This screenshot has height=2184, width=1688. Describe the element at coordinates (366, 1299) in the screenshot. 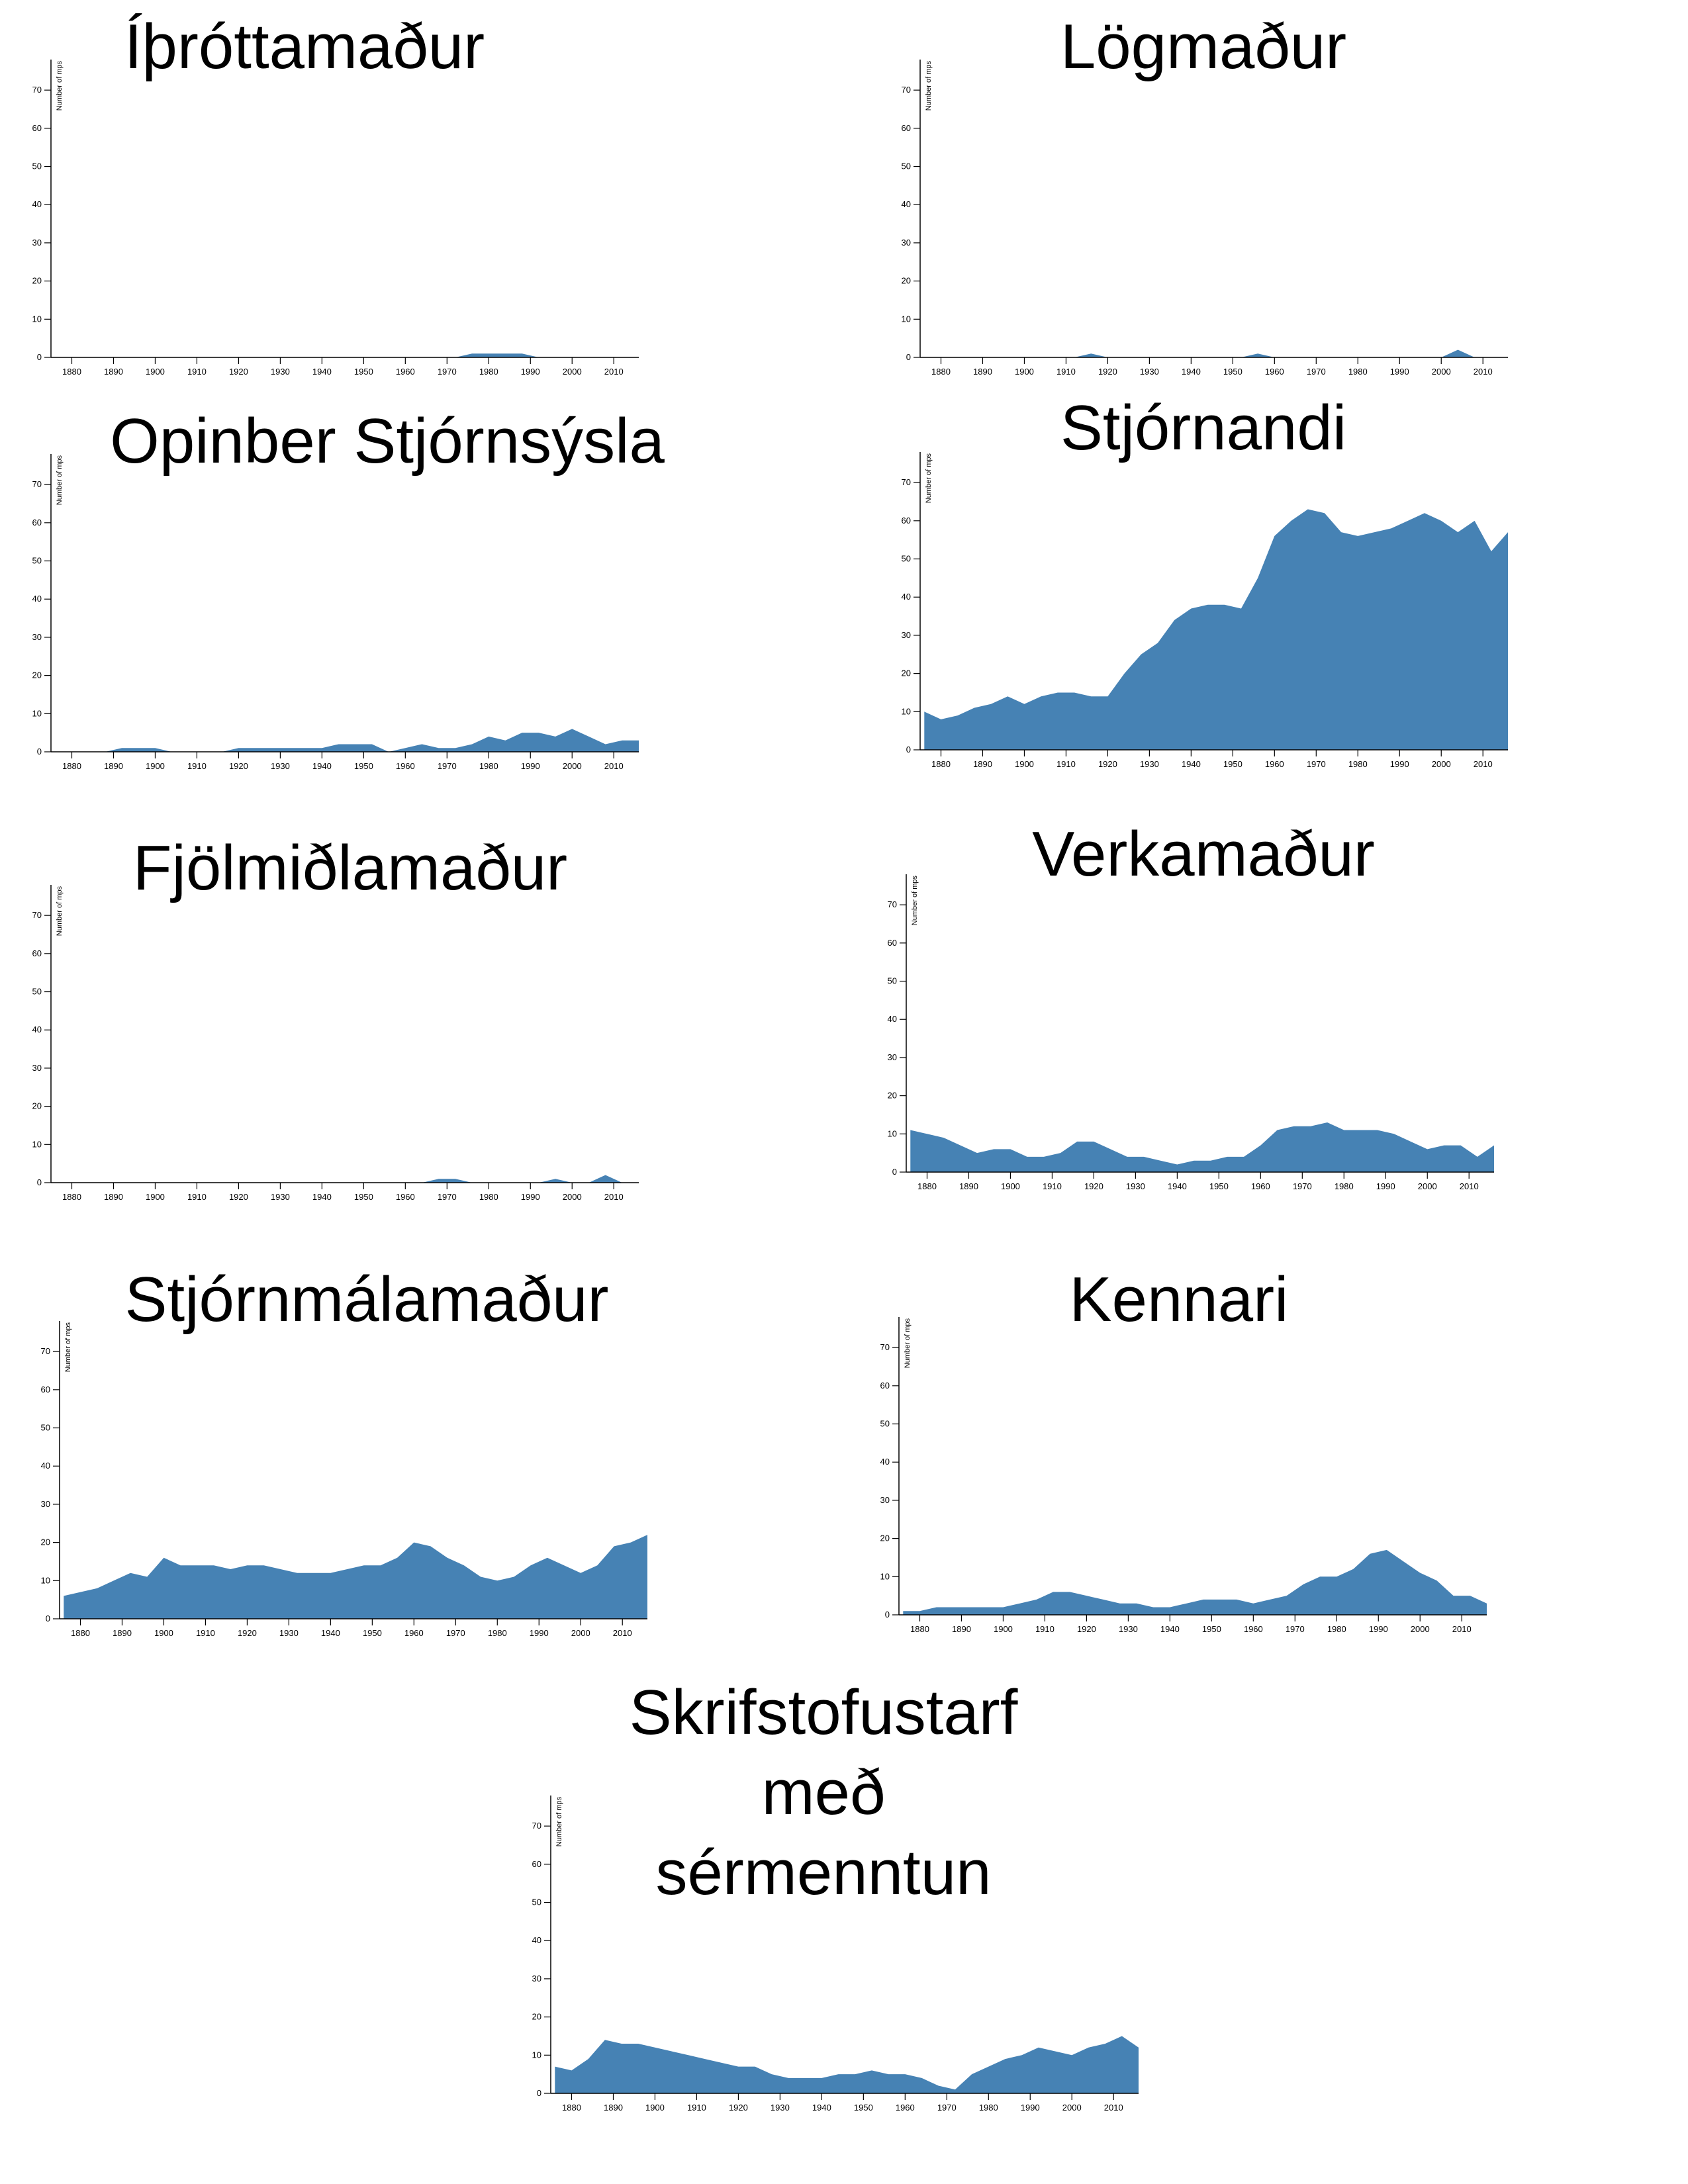

I see `chart-title: Stjórnmálamaður` at that location.